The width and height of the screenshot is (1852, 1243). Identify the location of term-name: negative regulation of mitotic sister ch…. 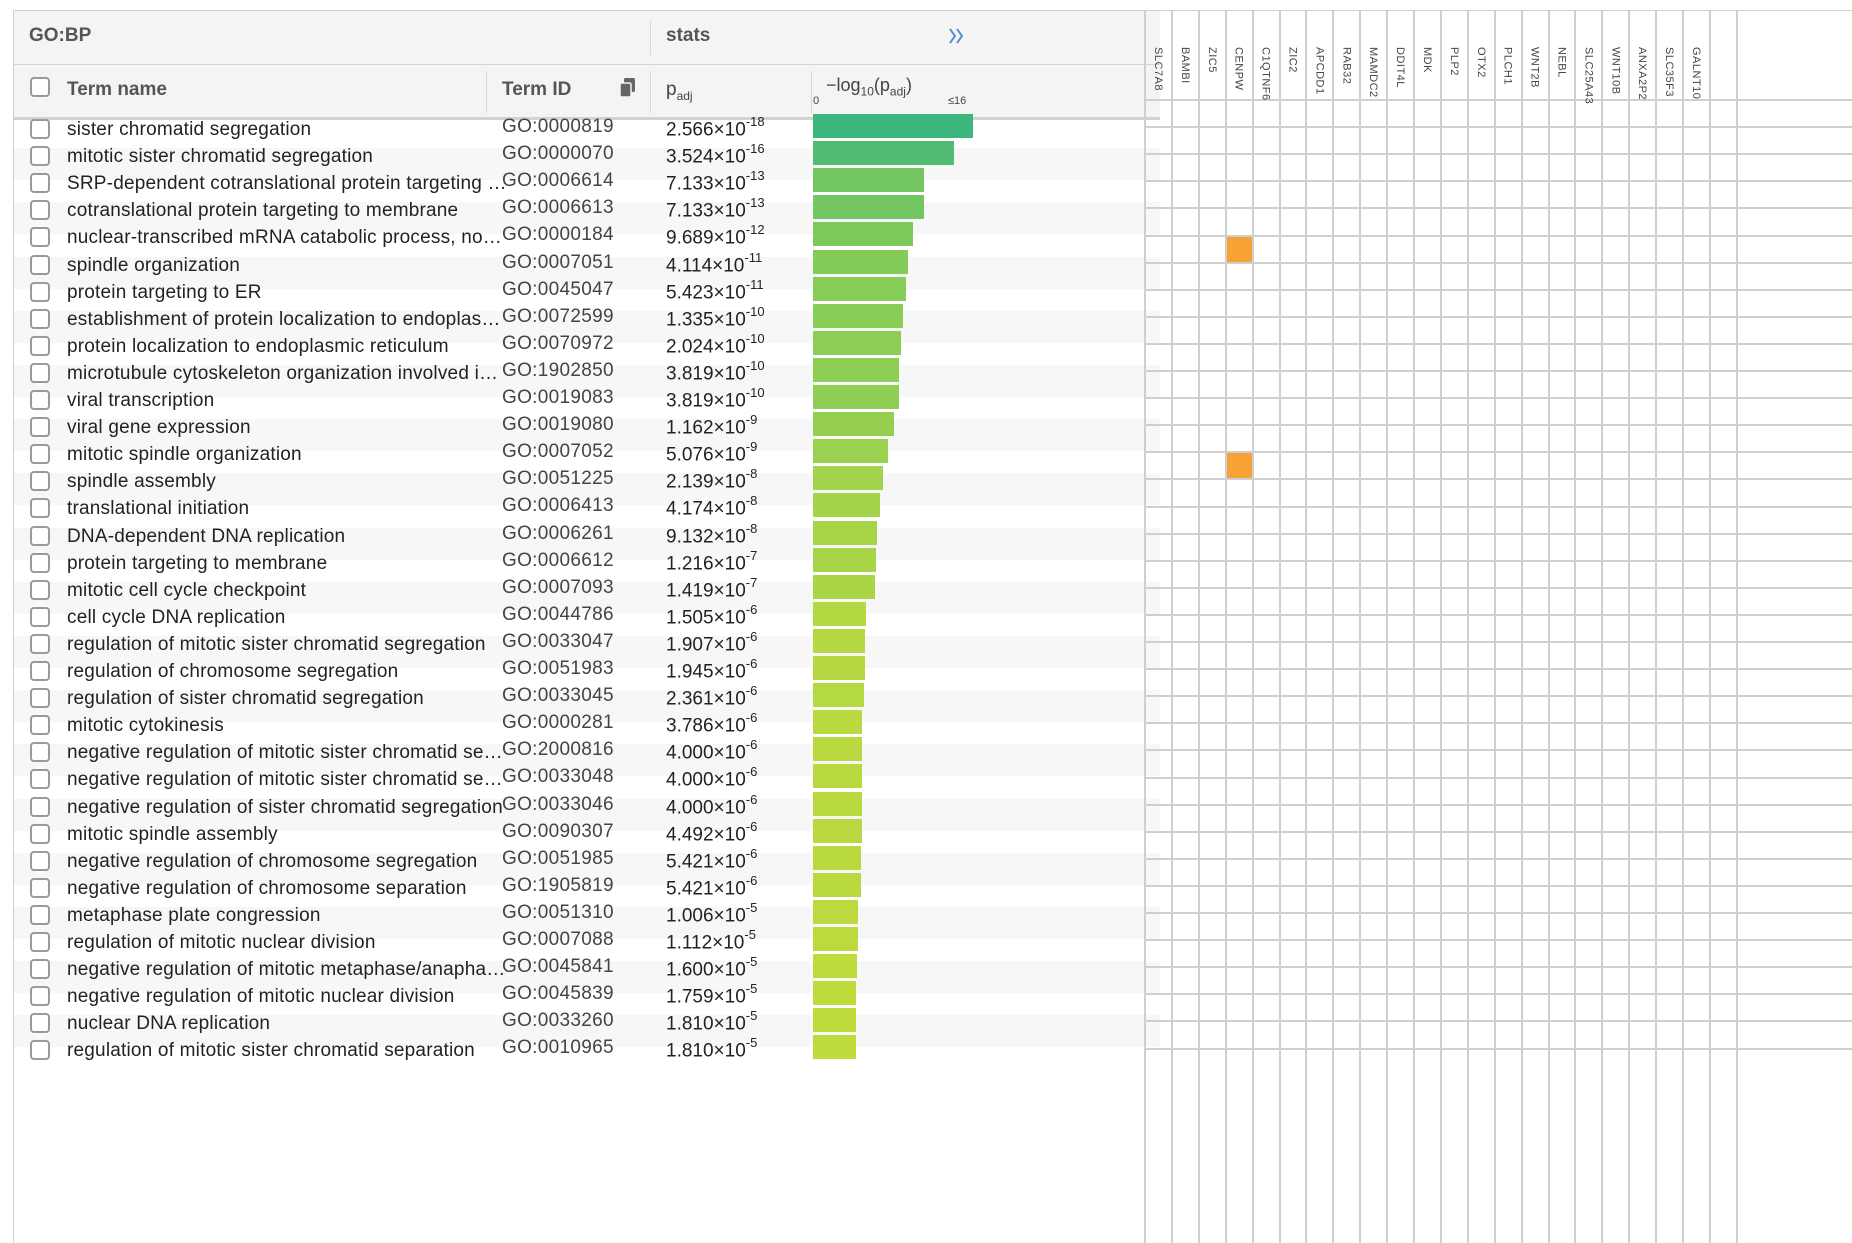
(285, 780).